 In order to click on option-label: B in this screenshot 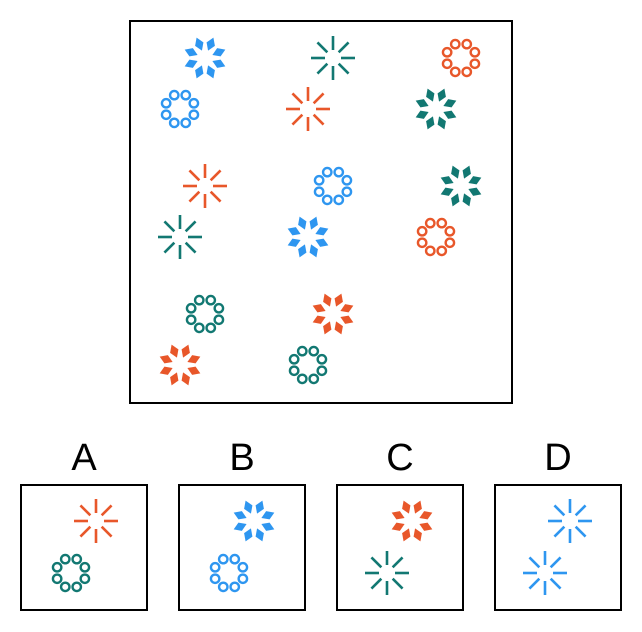, I will do `click(241, 458)`.